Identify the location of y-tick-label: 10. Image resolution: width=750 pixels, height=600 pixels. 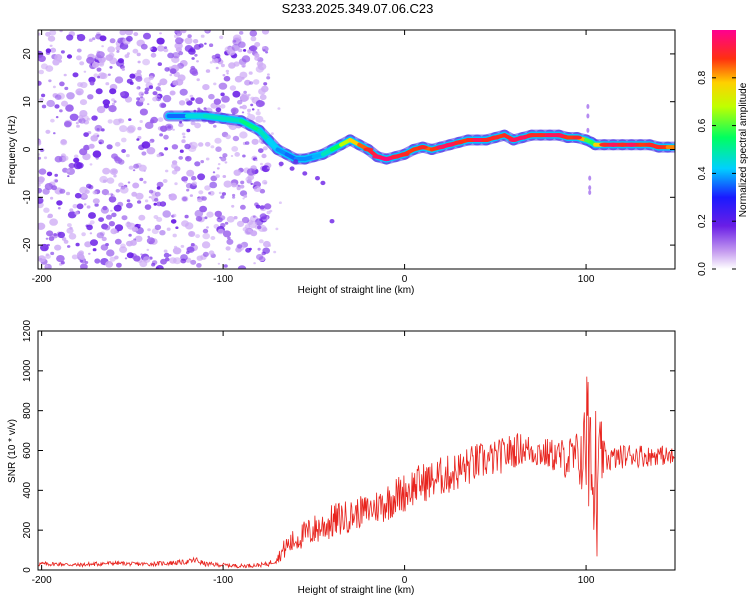
(27, 102).